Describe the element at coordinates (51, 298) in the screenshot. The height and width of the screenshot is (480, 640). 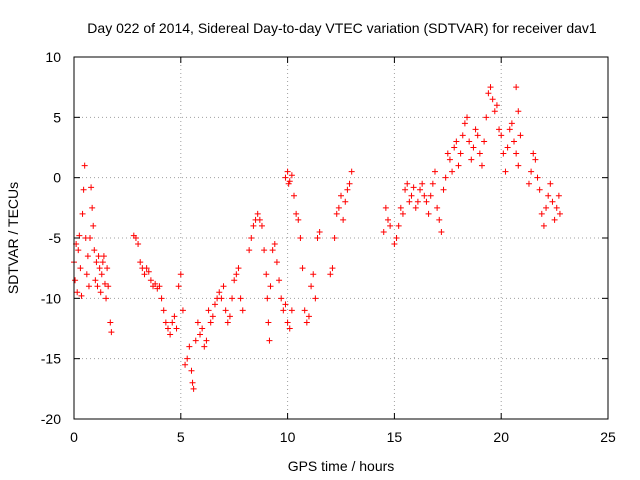
I see `y-tick-label: -10` at that location.